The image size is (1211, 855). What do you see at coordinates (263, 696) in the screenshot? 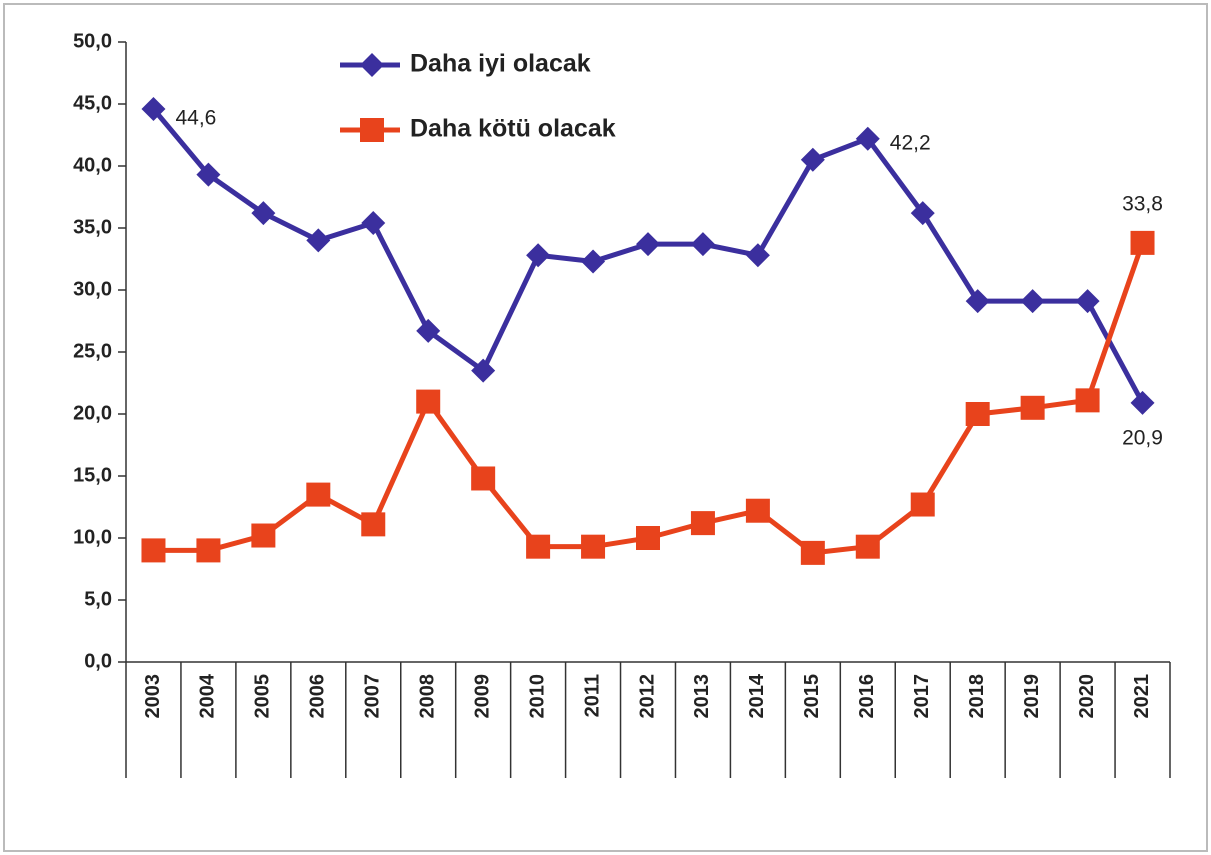
I see `x-tick-label: 2005` at bounding box center [263, 696].